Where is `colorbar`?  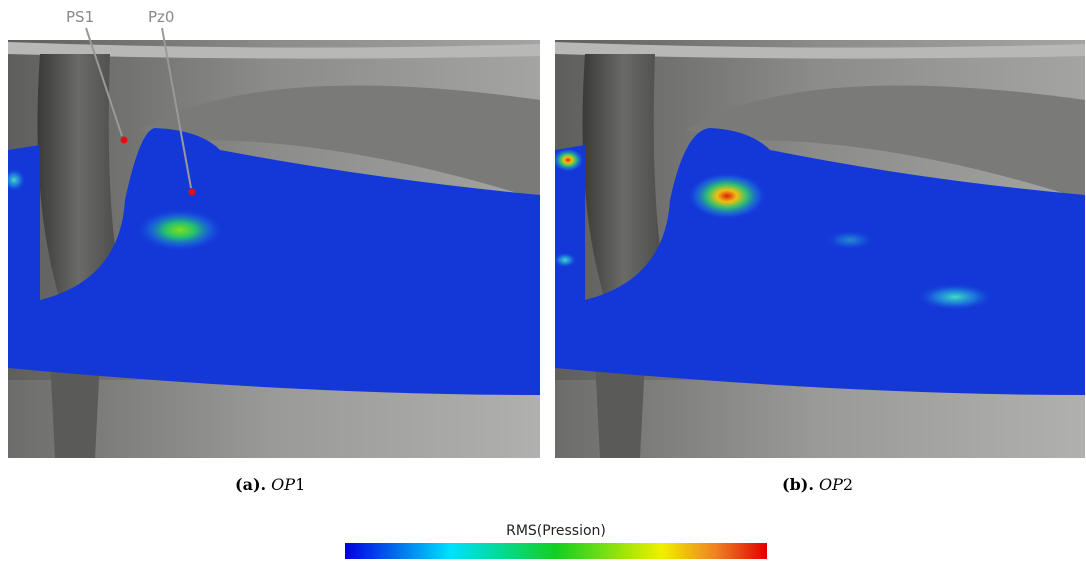 colorbar is located at coordinates (556, 551).